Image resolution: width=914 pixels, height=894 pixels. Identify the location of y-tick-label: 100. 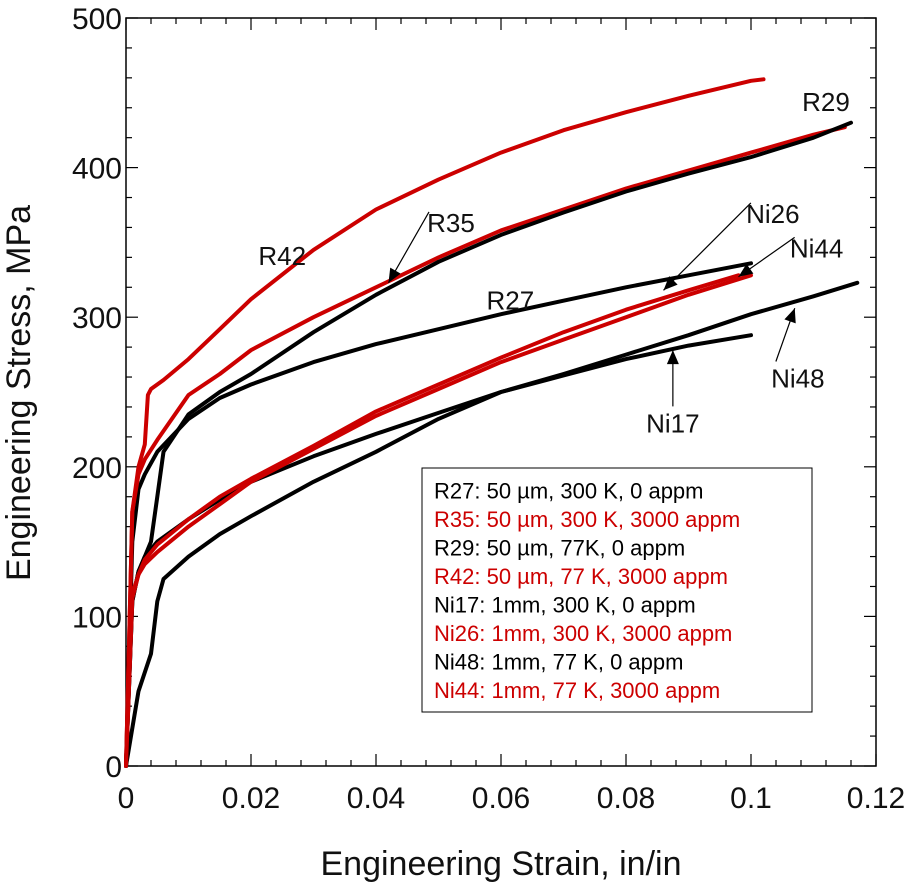
(97, 617).